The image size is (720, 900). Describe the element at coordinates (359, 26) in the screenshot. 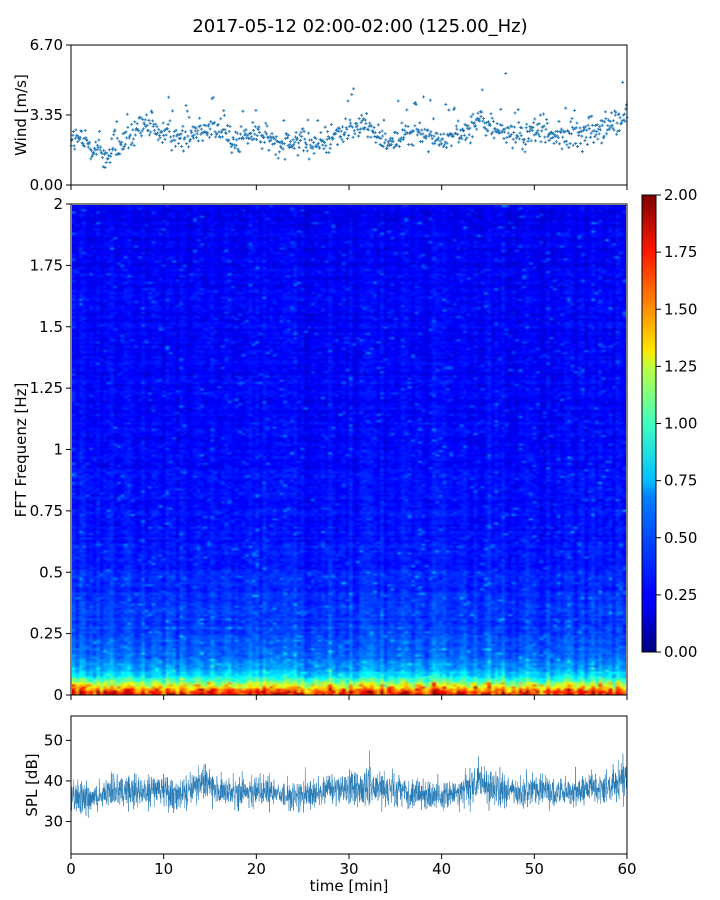

I see `figure-title: 2017-05-12 02:00-02:00 (125.00_Hz)` at that location.